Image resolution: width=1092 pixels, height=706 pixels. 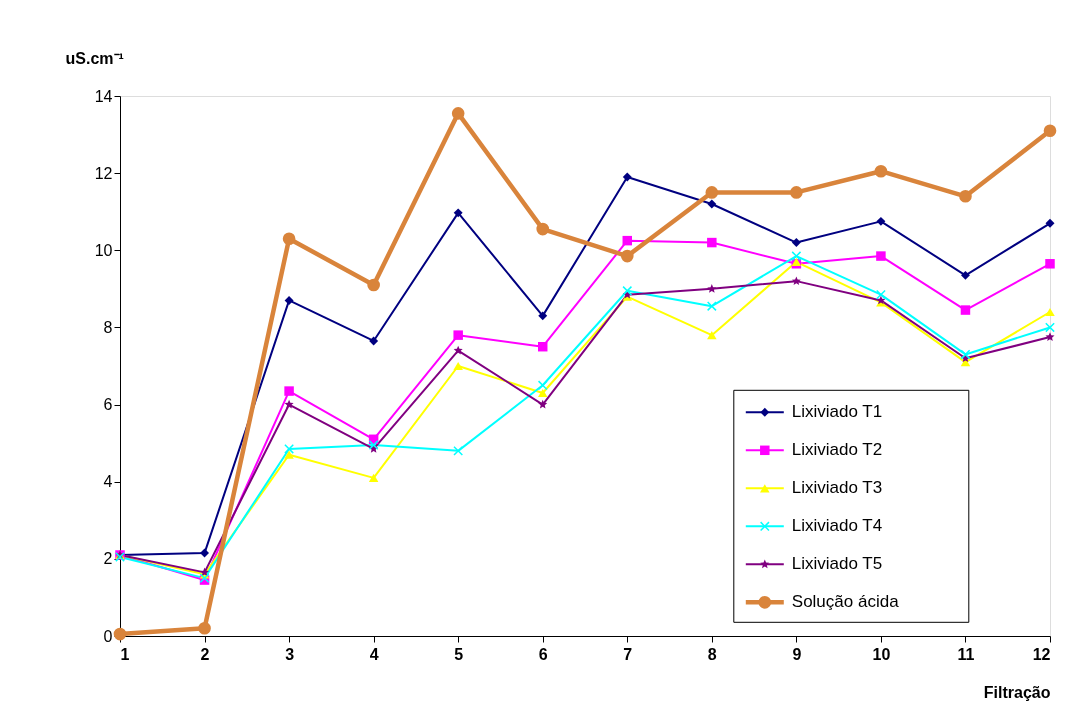 I want to click on x-tick-label: 6, so click(x=543, y=654).